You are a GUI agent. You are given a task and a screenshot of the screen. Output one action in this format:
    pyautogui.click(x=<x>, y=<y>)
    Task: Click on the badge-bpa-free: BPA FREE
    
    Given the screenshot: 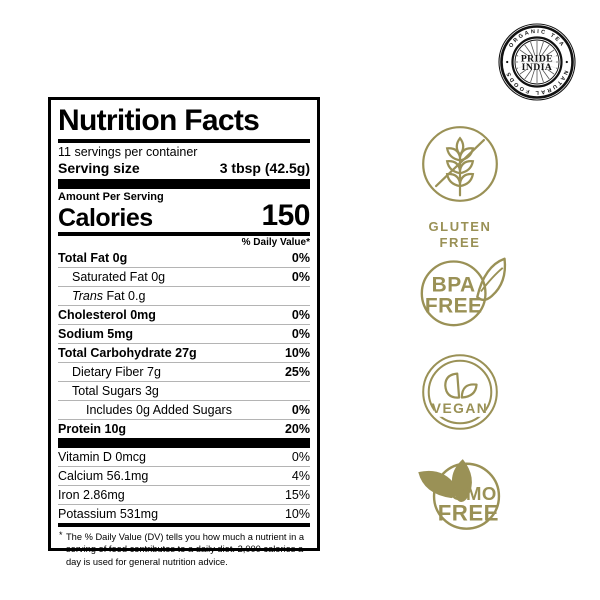 What is the action you would take?
    pyautogui.click(x=460, y=296)
    